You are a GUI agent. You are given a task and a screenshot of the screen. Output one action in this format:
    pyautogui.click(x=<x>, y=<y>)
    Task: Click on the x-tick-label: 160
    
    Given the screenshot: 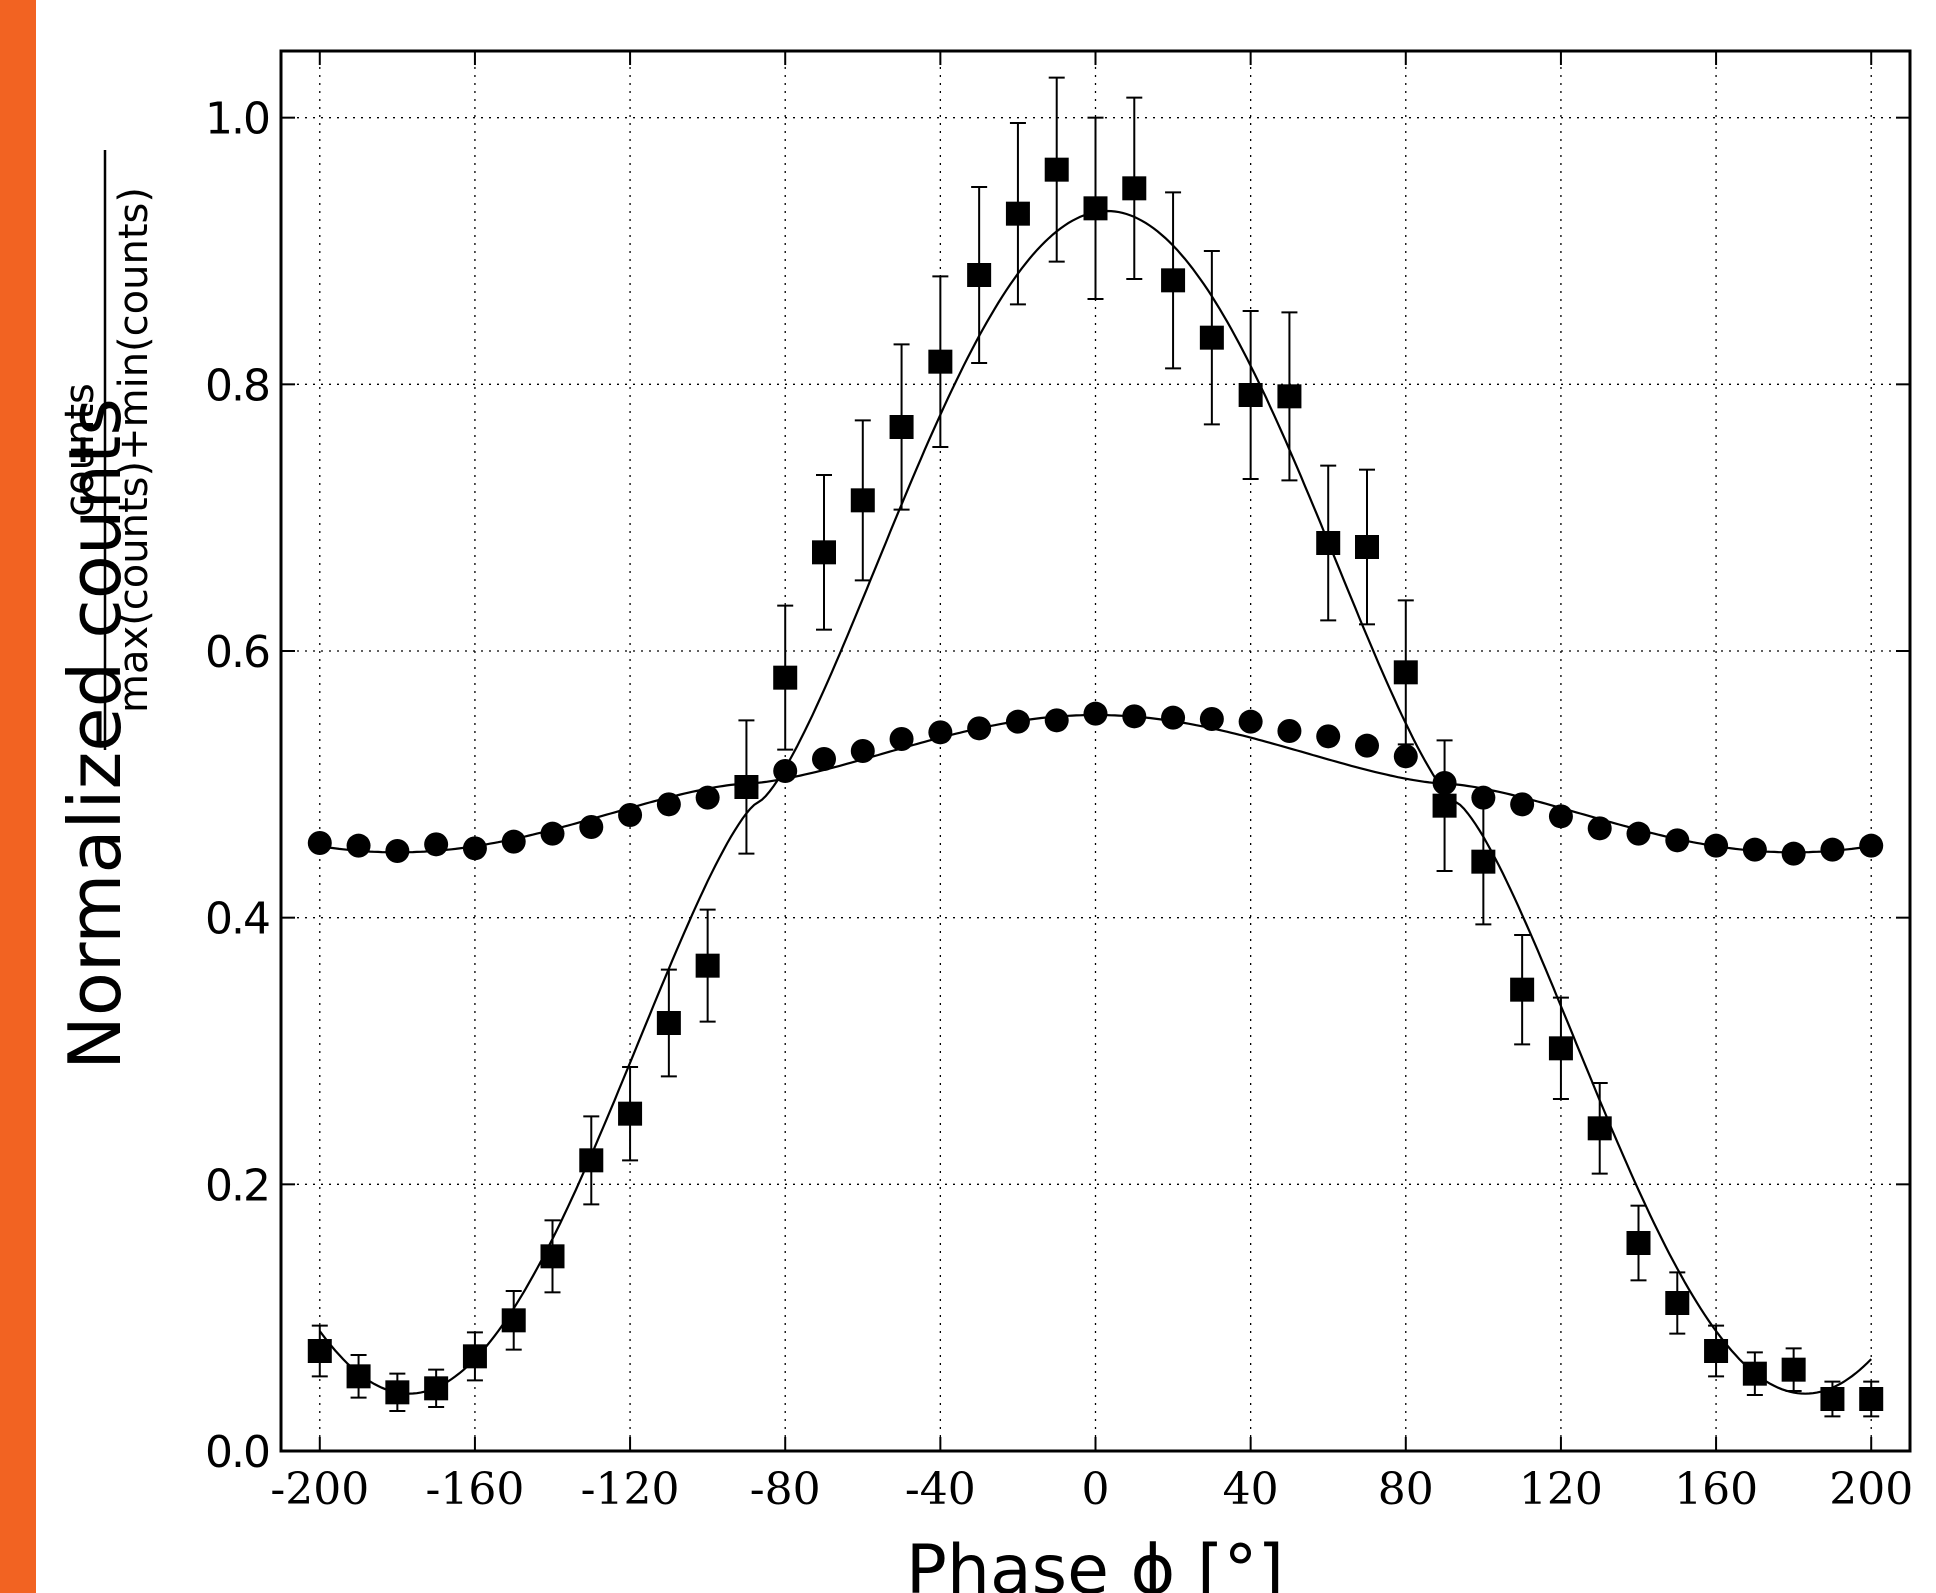 What is the action you would take?
    pyautogui.click(x=1716, y=1489)
    